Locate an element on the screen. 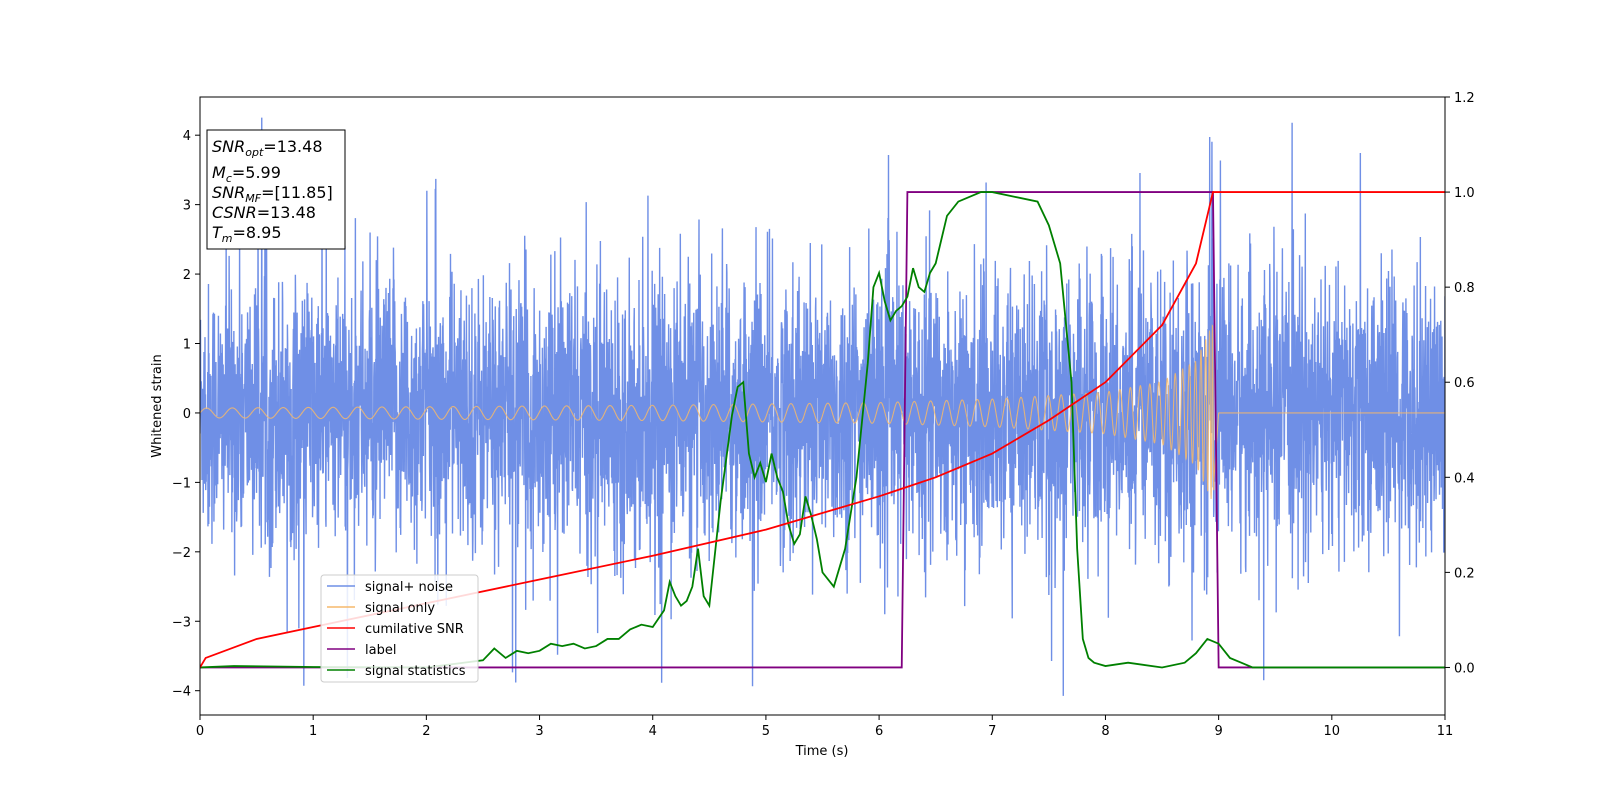 This screenshot has width=1600, height=800. y2-tick-label: 0.4 is located at coordinates (1464, 478).